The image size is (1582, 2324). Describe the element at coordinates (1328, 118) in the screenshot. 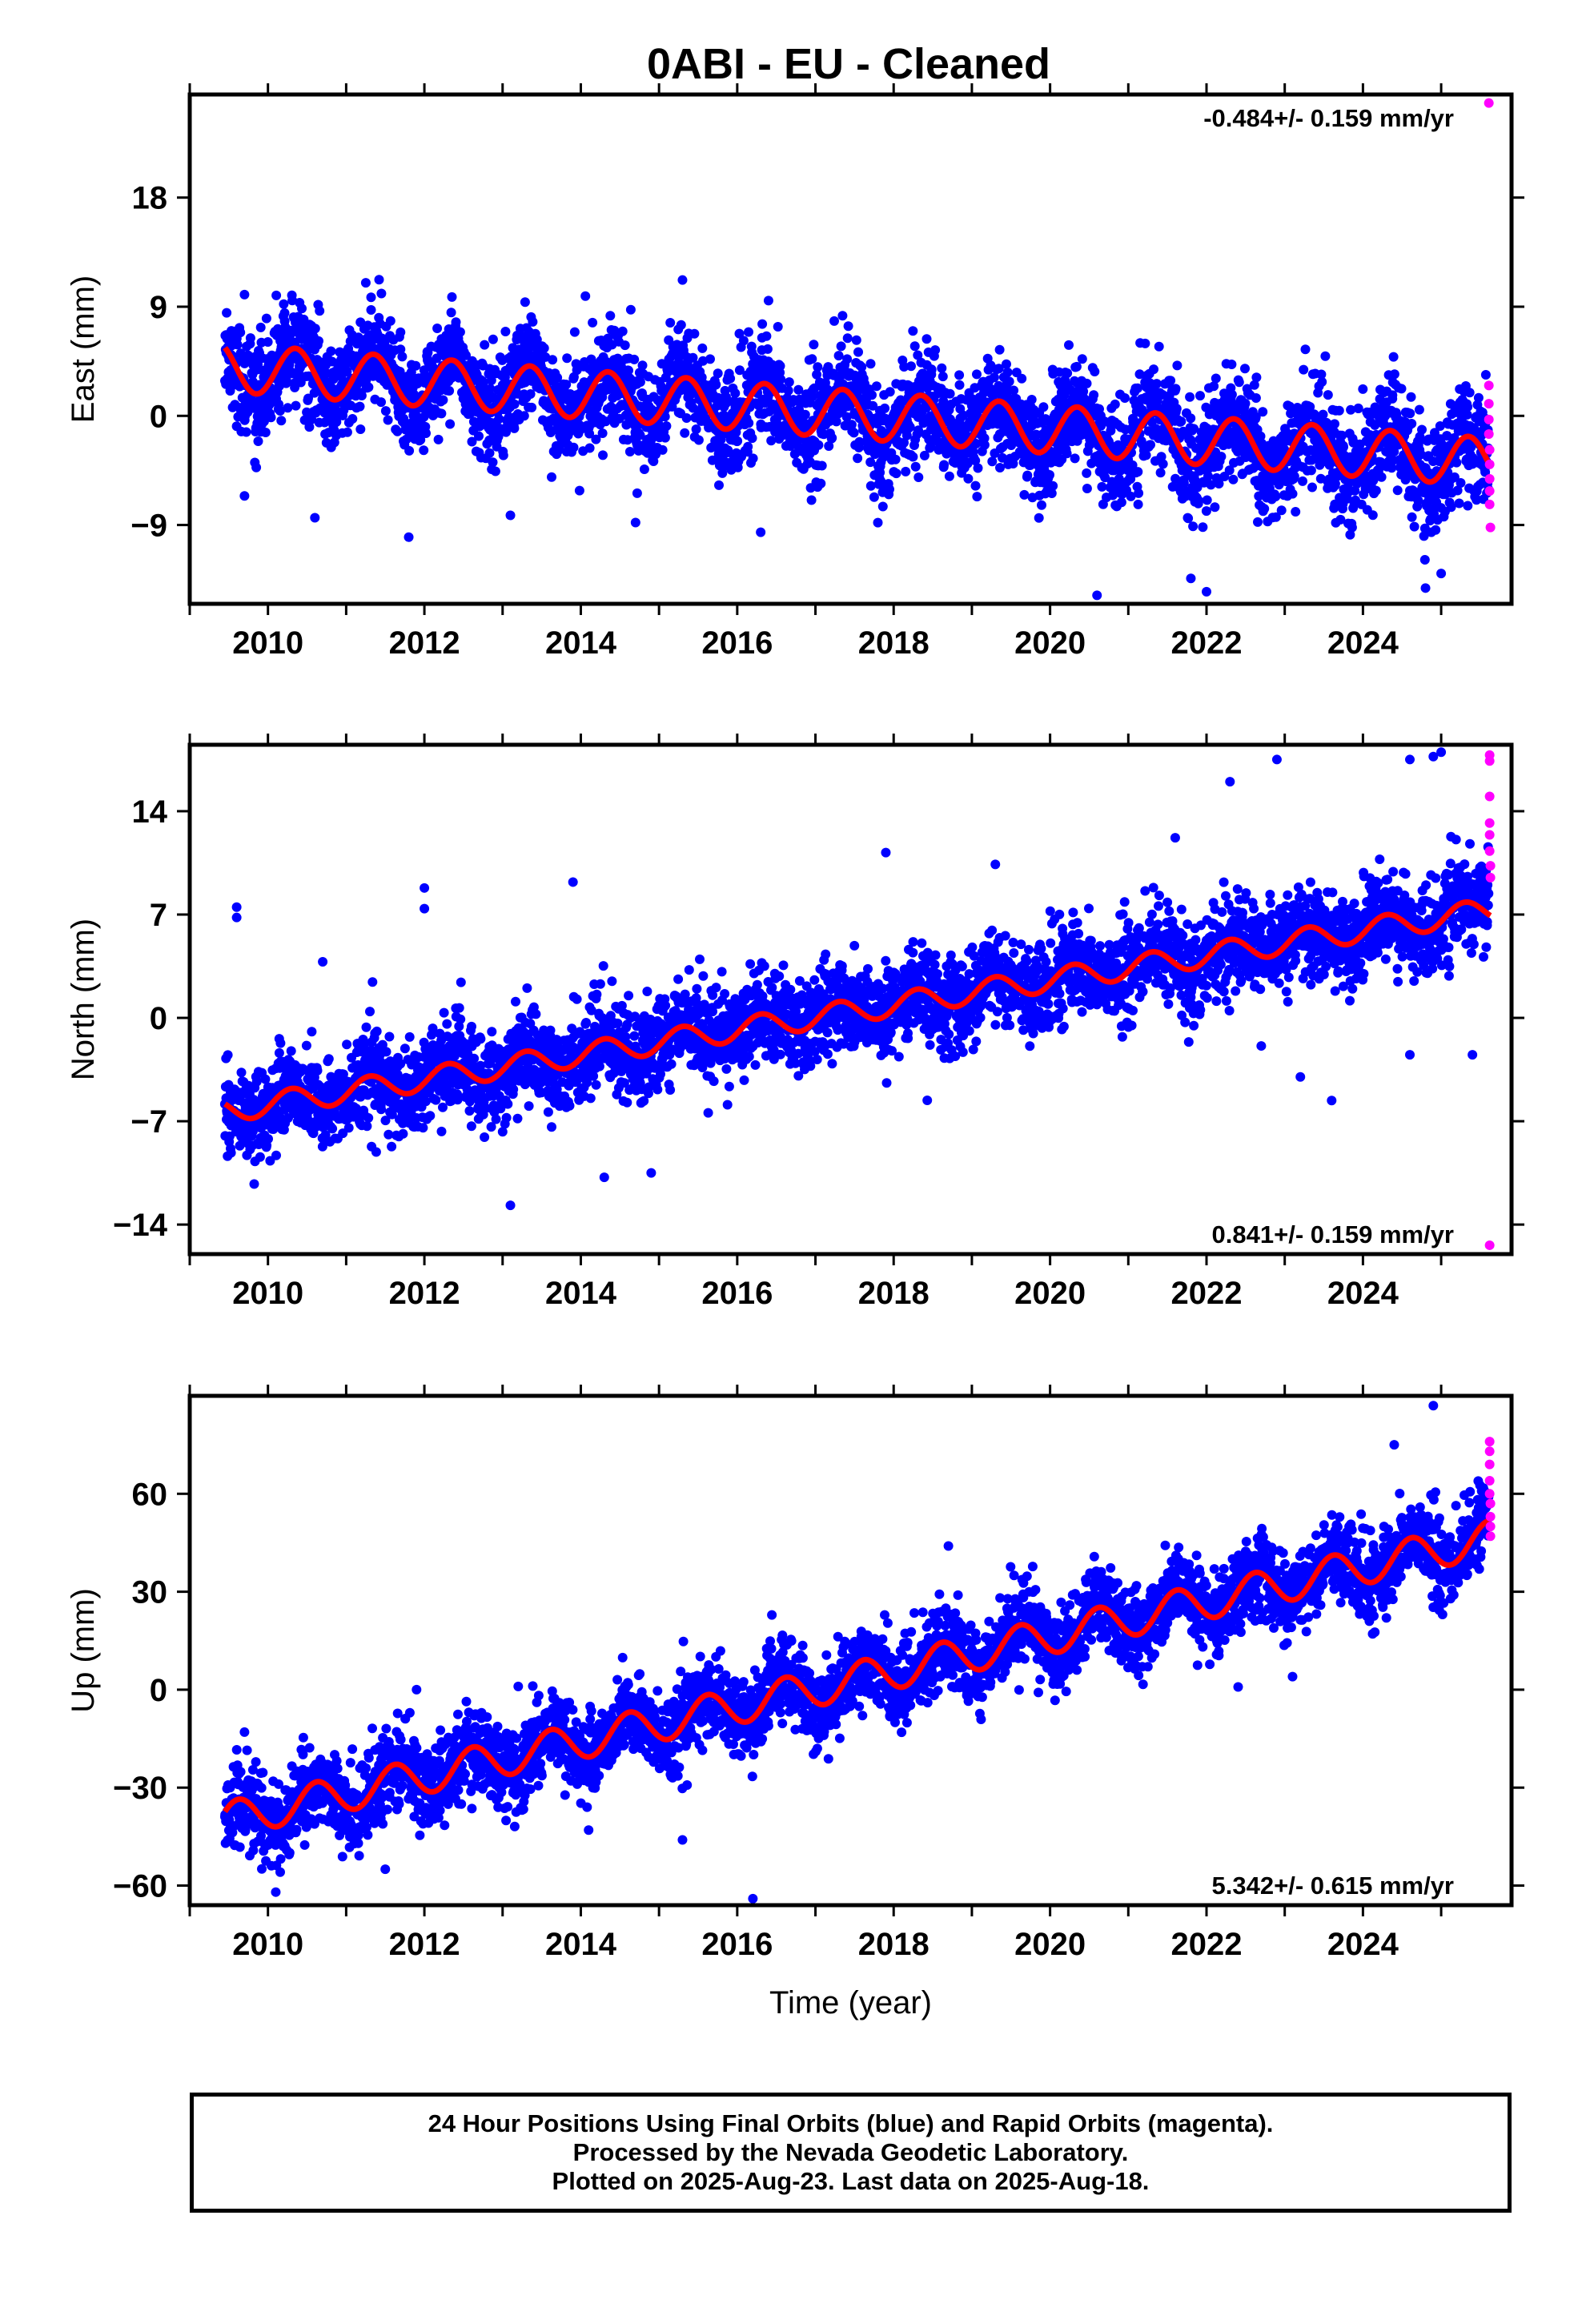

I see `east-rate-label: -0.484+/- 0.159 mm/yr` at that location.